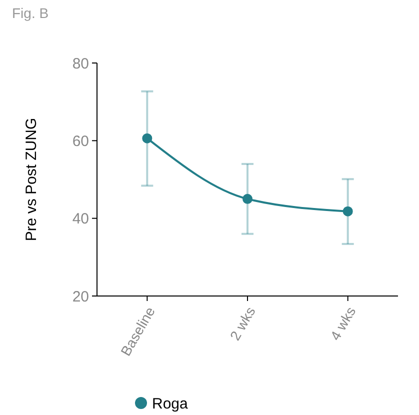 The image size is (419, 415). What do you see at coordinates (80, 141) in the screenshot?
I see `y-tick-label: 60` at bounding box center [80, 141].